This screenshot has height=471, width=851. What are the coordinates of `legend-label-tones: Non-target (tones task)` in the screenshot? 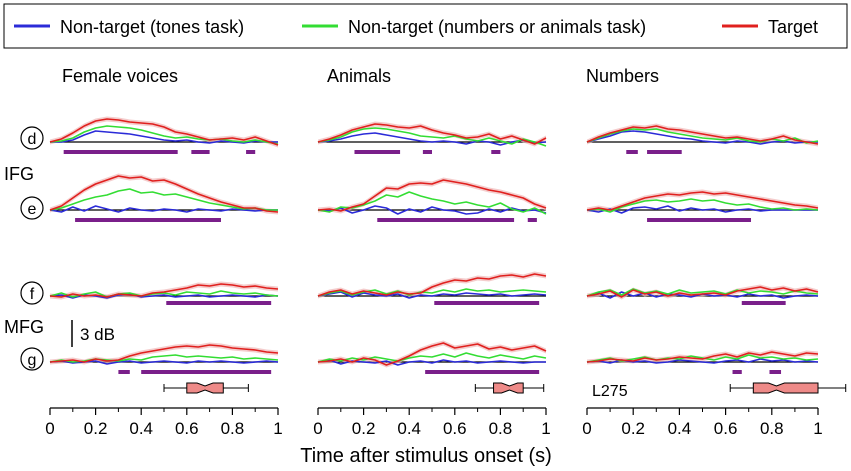 It's located at (152, 27).